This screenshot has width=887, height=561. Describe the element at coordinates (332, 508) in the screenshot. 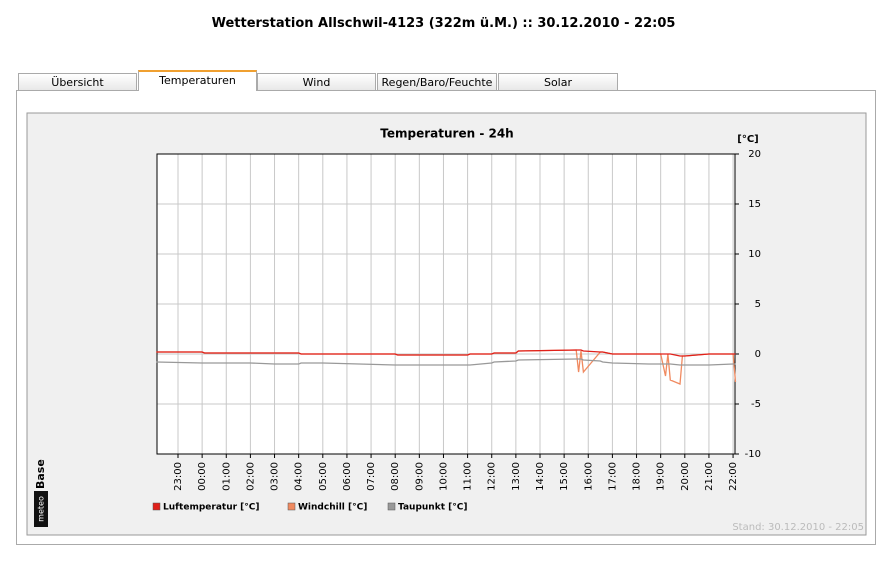

I see `legend-label: Windchill [°C]` at that location.